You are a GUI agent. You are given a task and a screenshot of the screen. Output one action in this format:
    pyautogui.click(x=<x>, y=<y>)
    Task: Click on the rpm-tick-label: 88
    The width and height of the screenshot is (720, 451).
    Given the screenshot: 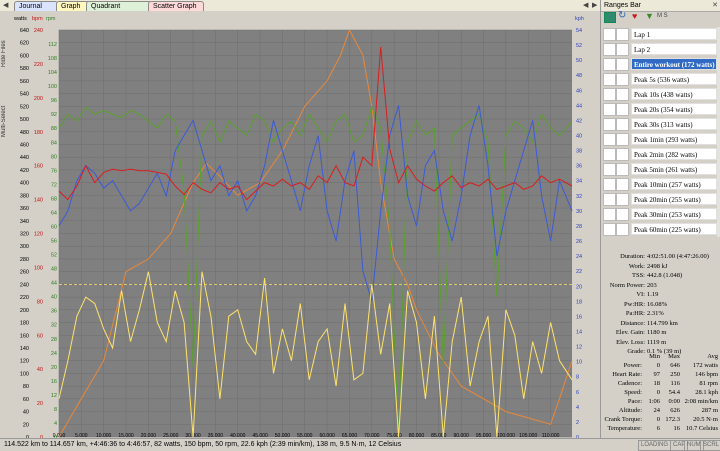 What is the action you would take?
    pyautogui.click(x=54, y=129)
    